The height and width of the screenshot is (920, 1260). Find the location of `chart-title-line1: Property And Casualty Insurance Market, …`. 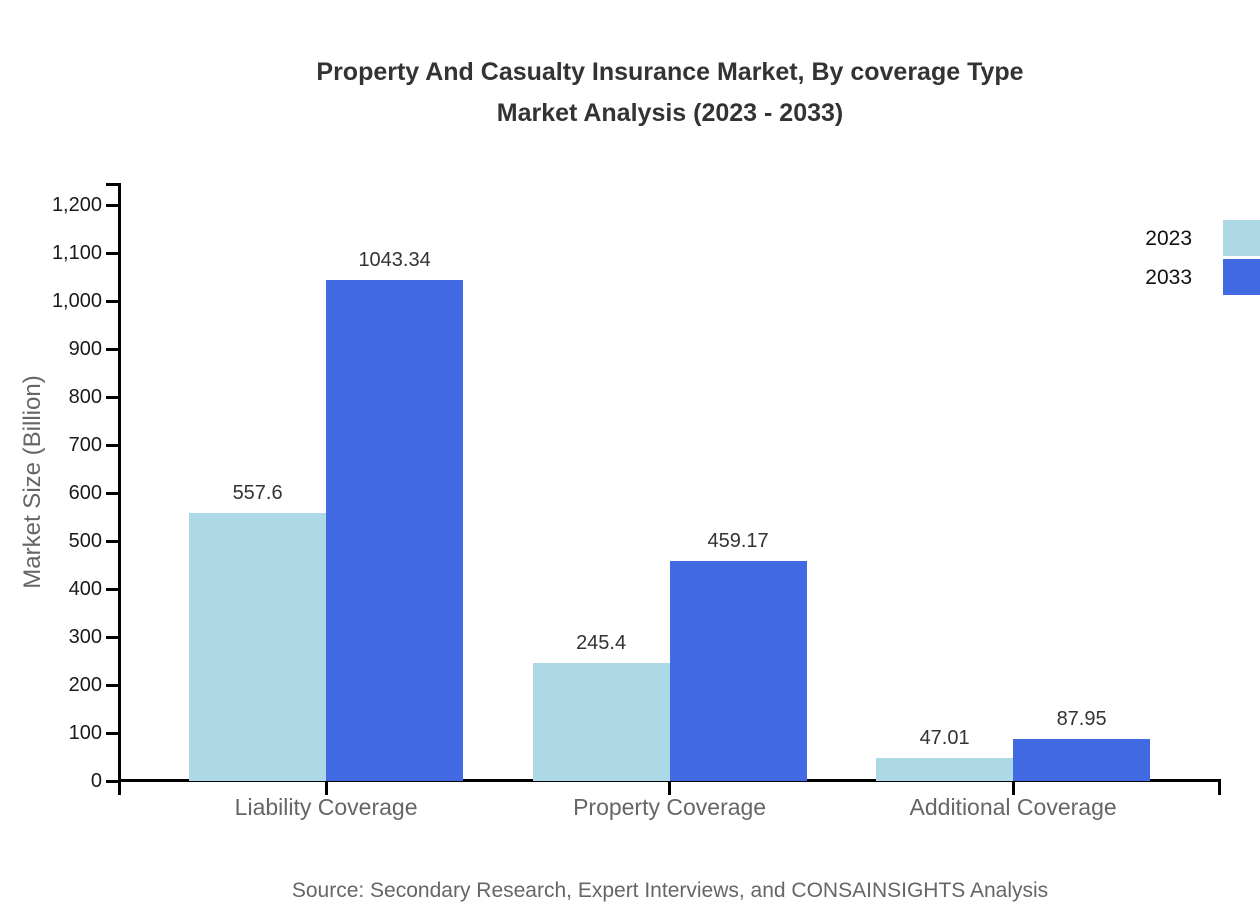

chart-title-line1: Property And Casualty Insurance Market, … is located at coordinates (670, 72).